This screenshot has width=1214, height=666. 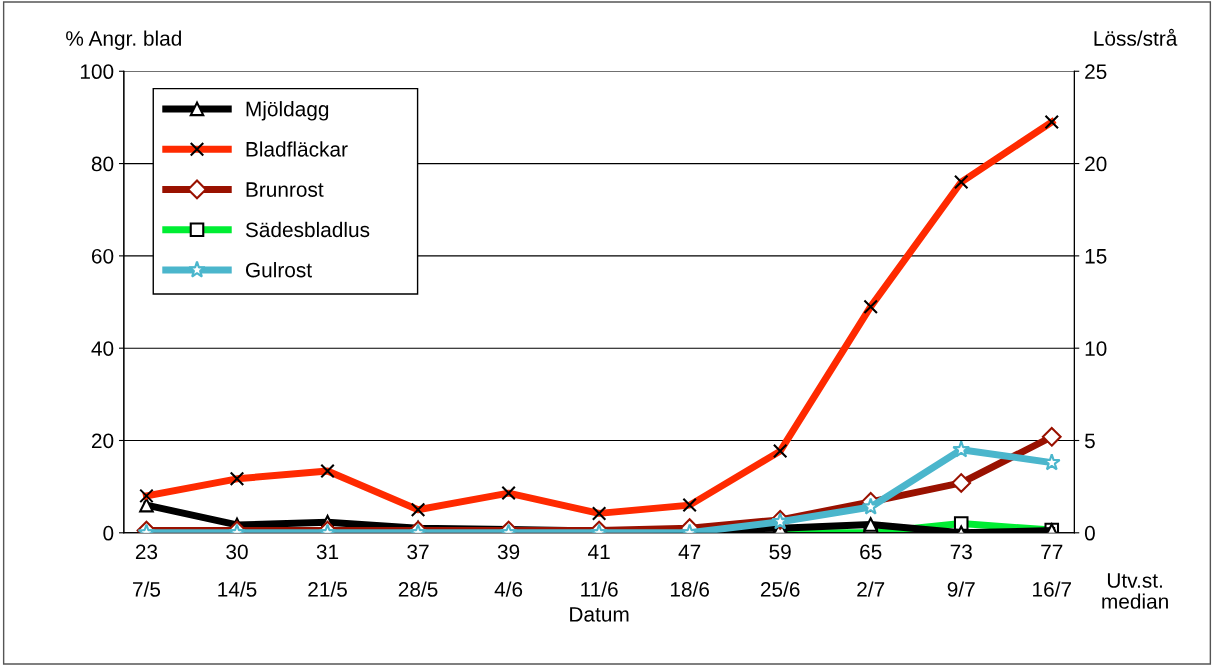 I want to click on y2-tick-label: 0, so click(x=1089, y=533).